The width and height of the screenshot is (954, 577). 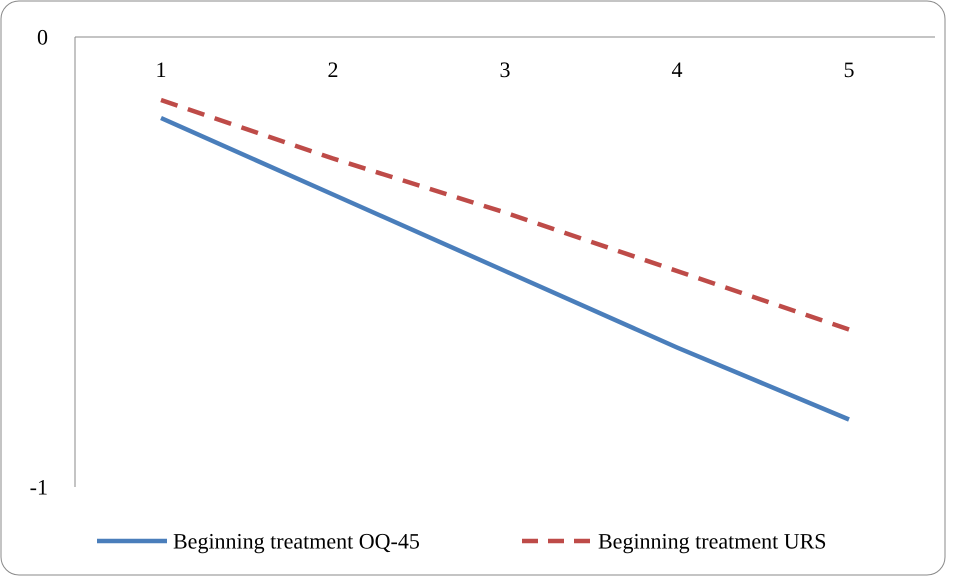 I want to click on legend-label: Beginning treatment OQ-45, so click(x=296, y=541).